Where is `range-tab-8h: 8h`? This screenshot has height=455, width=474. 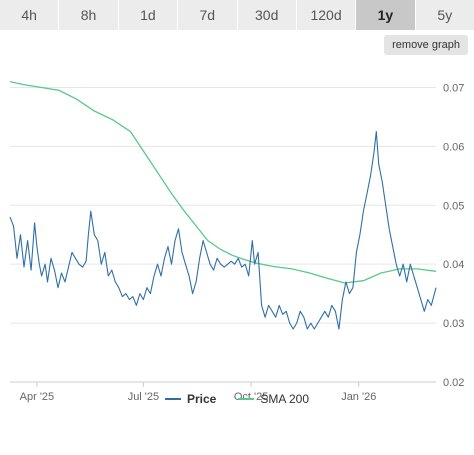 range-tab-8h: 8h is located at coordinates (89, 15).